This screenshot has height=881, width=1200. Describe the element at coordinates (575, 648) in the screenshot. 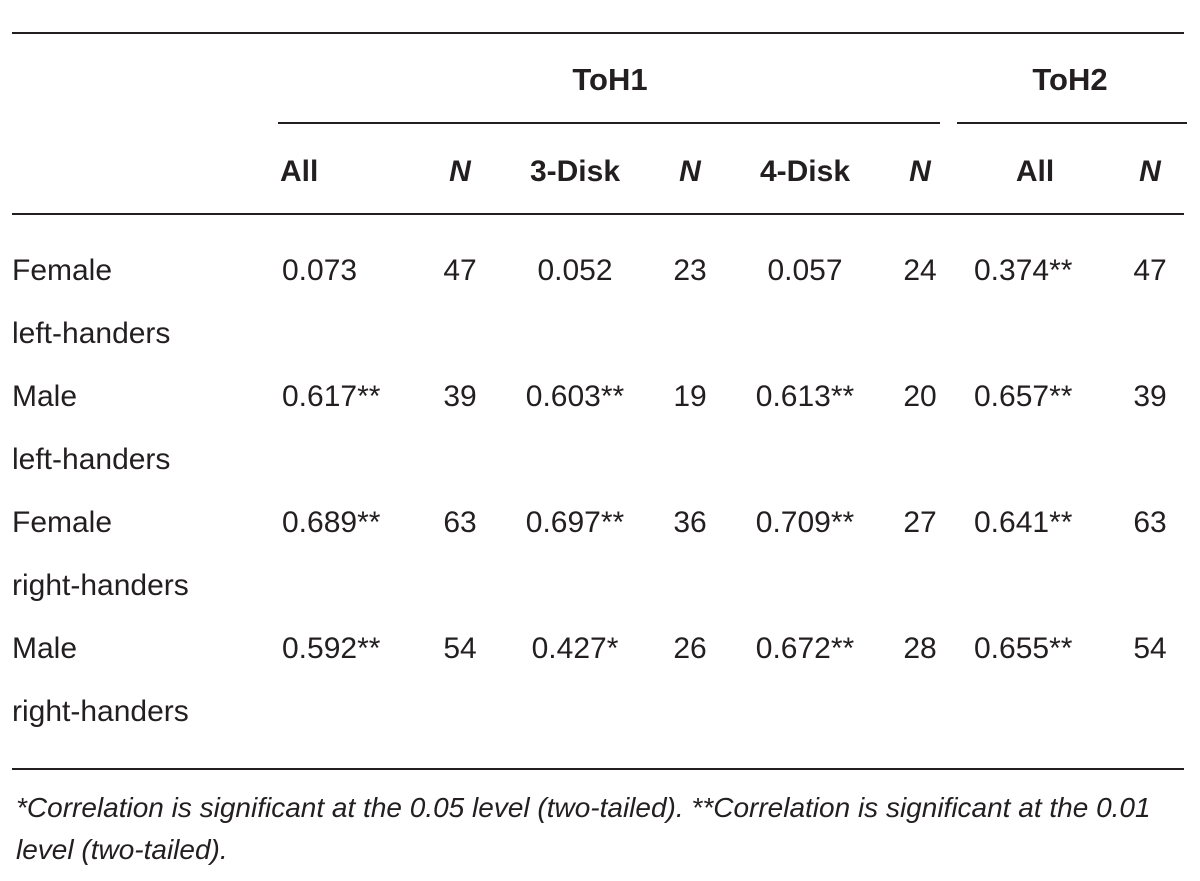

I see `table-cell: 0.427*` at that location.